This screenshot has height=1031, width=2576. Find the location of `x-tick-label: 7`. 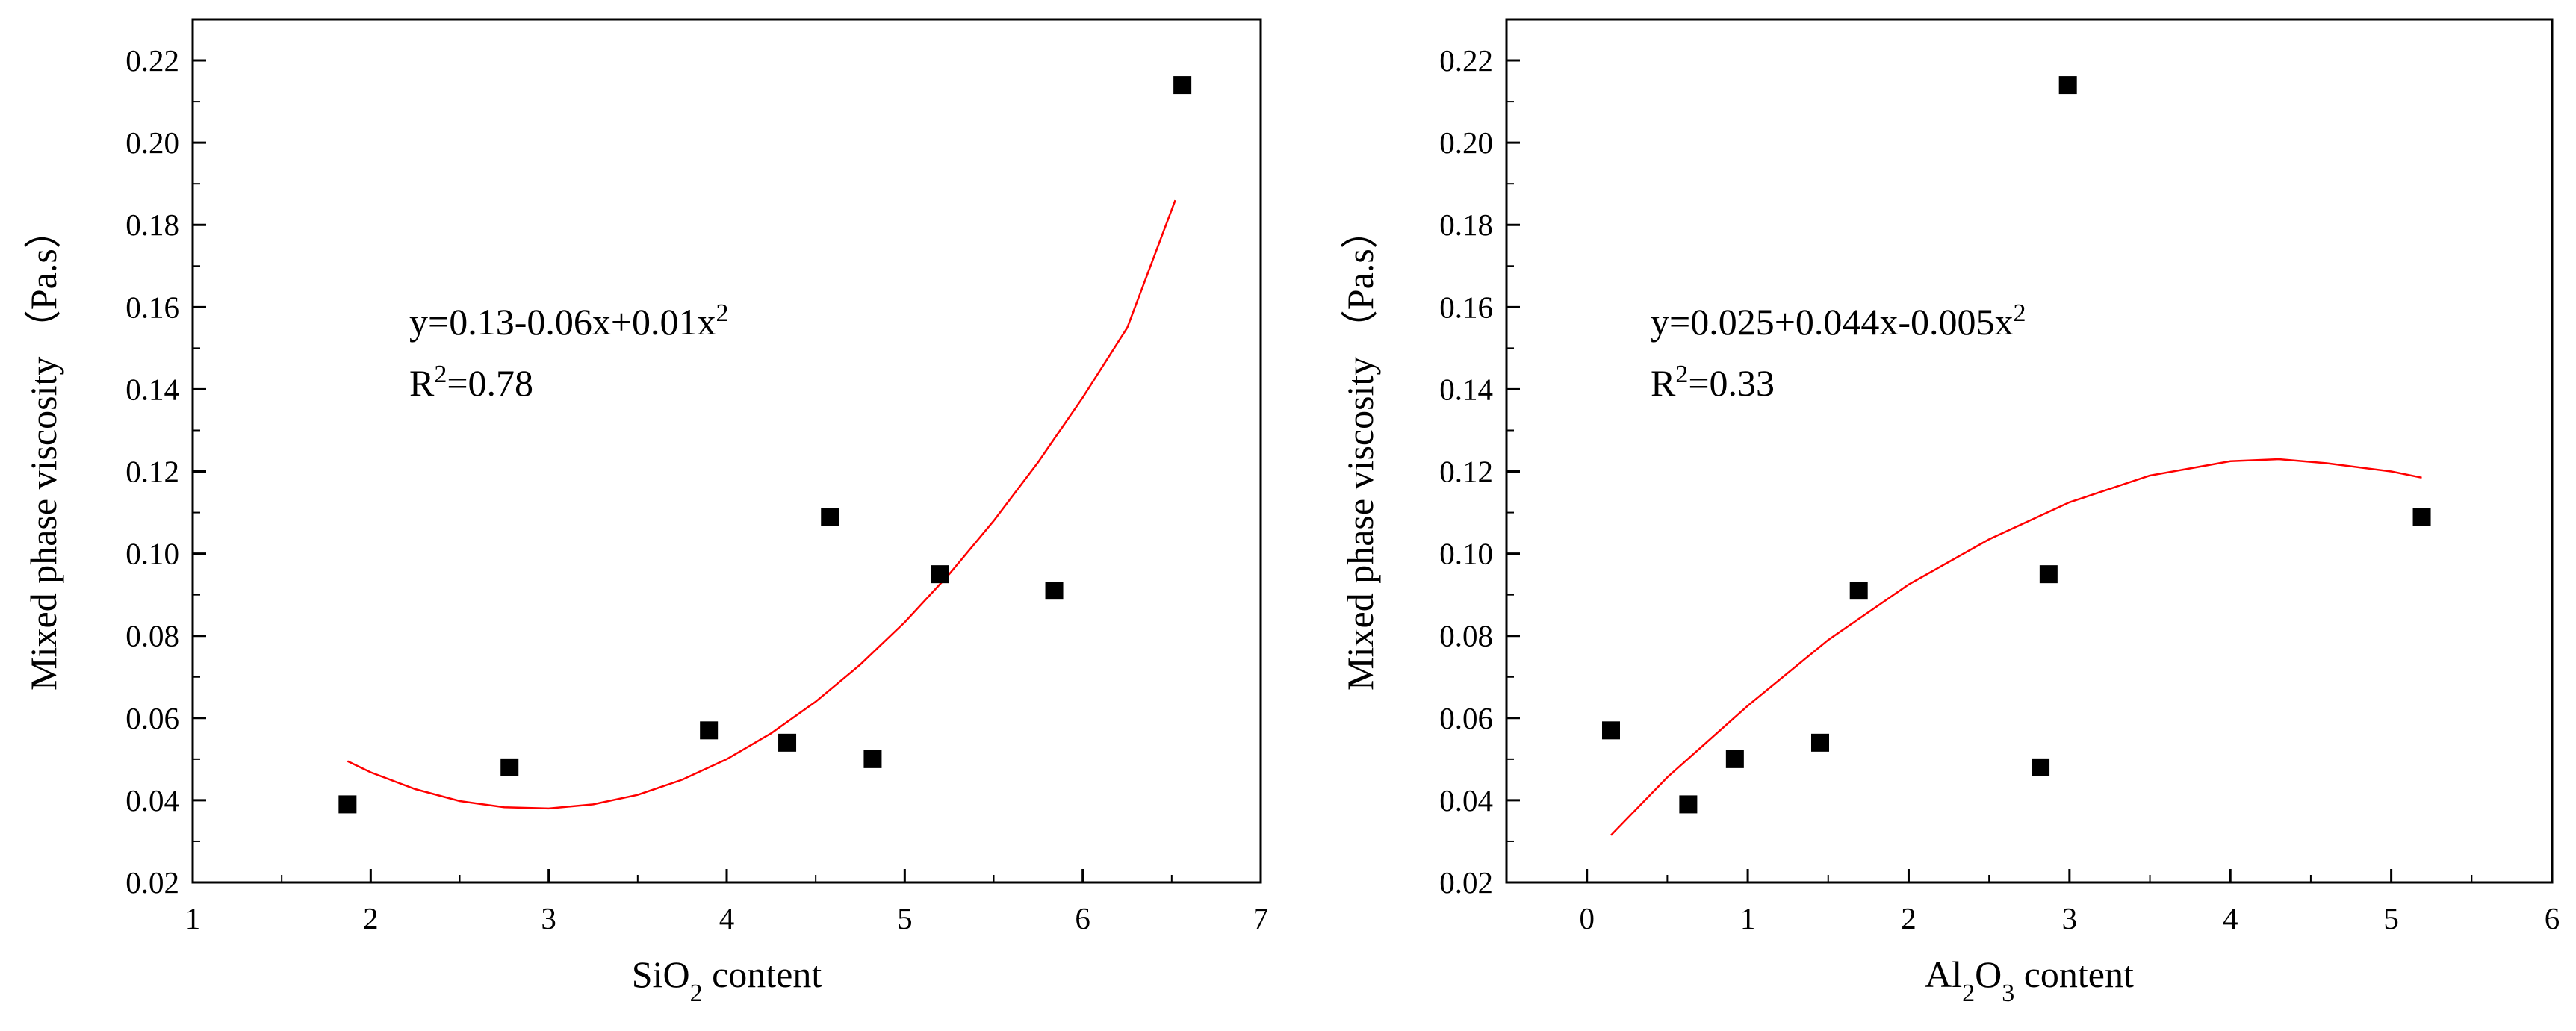

x-tick-label: 7 is located at coordinates (1261, 918).